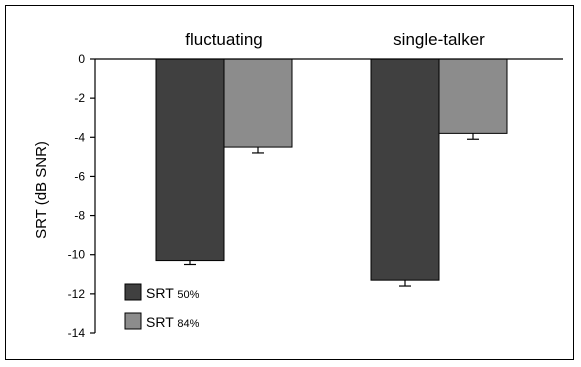 The image size is (581, 367). Describe the element at coordinates (79, 98) in the screenshot. I see `y-tick-label: -2` at that location.